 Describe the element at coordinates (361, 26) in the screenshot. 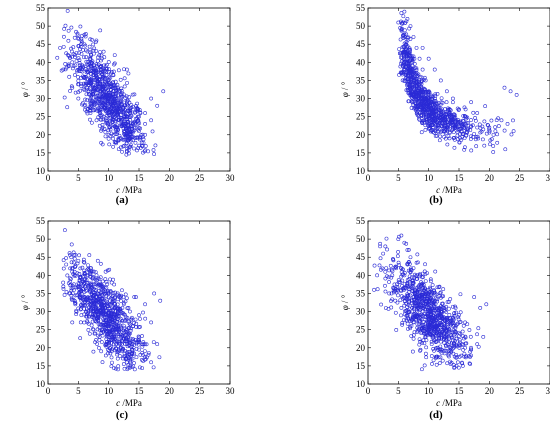

I see `y-tick-label: 50` at that location.